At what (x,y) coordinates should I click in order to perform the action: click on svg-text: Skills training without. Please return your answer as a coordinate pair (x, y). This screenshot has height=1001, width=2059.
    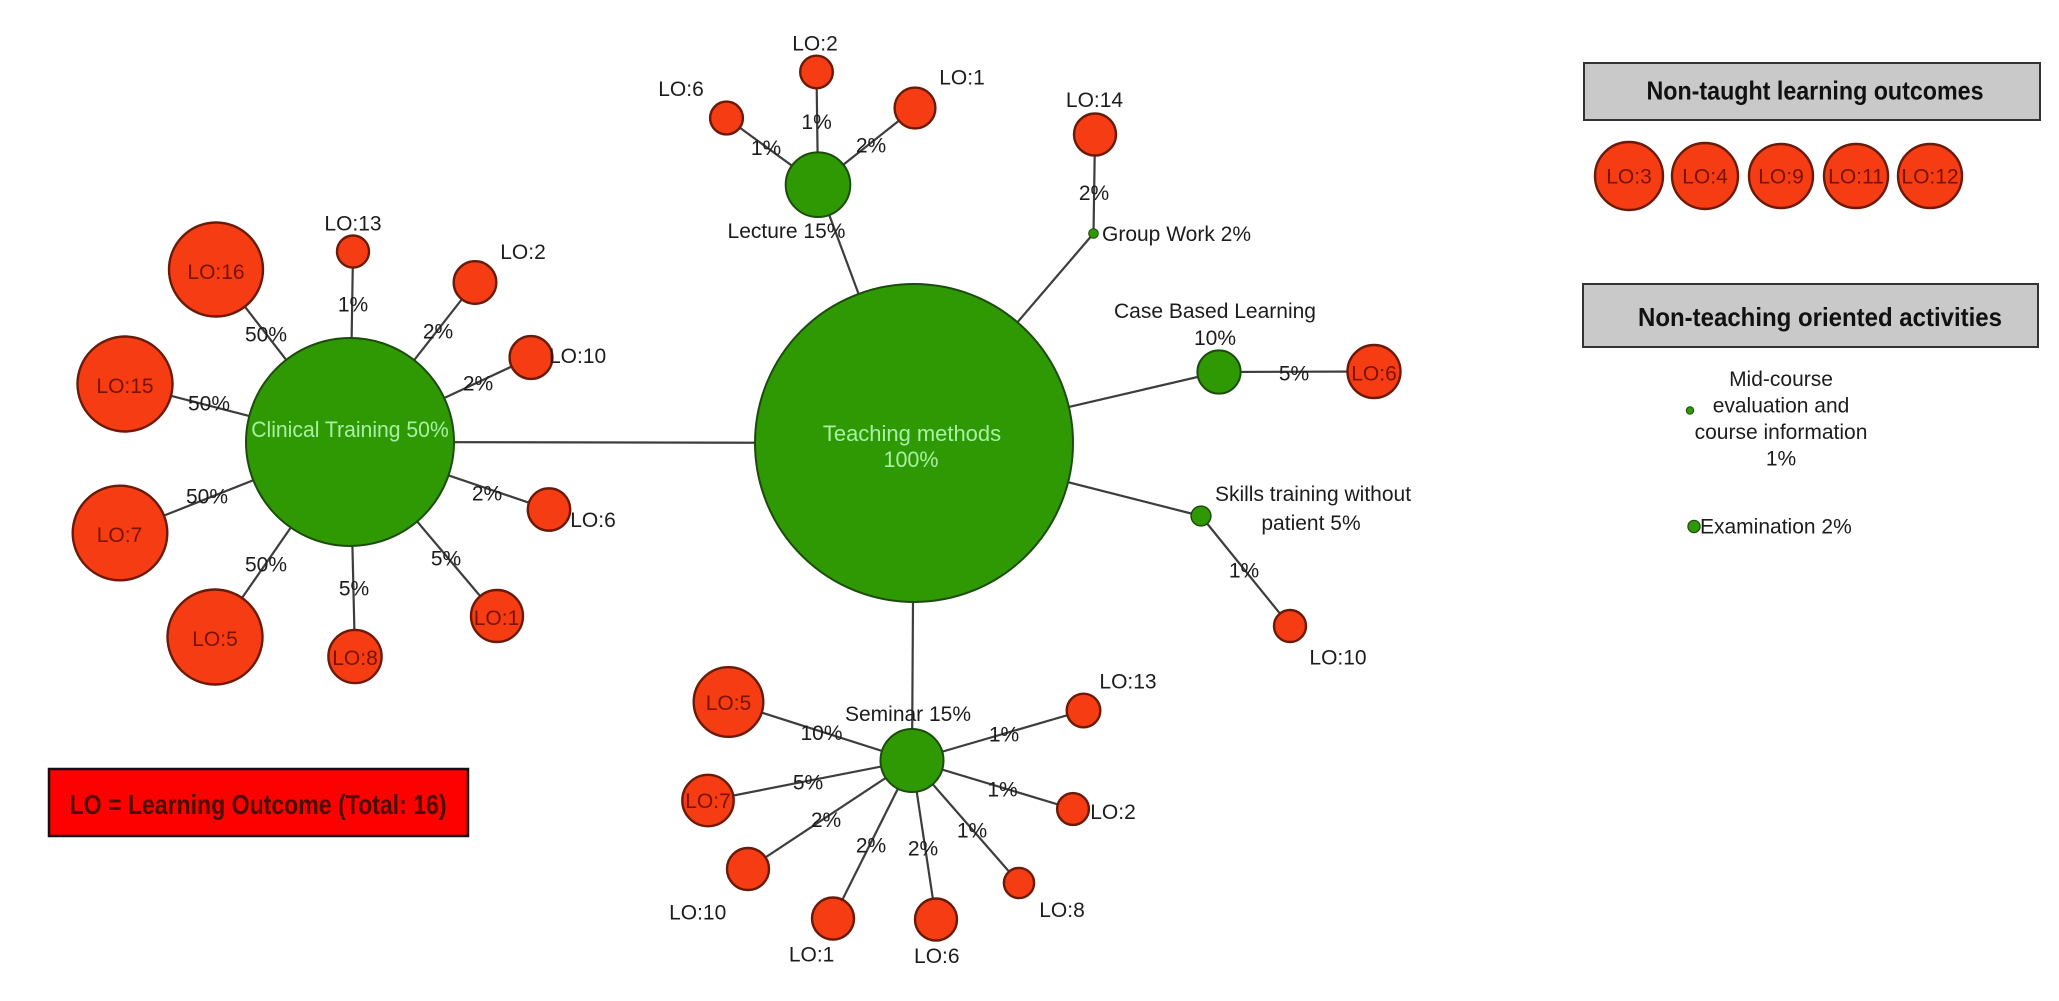
    Looking at the image, I should click on (1313, 494).